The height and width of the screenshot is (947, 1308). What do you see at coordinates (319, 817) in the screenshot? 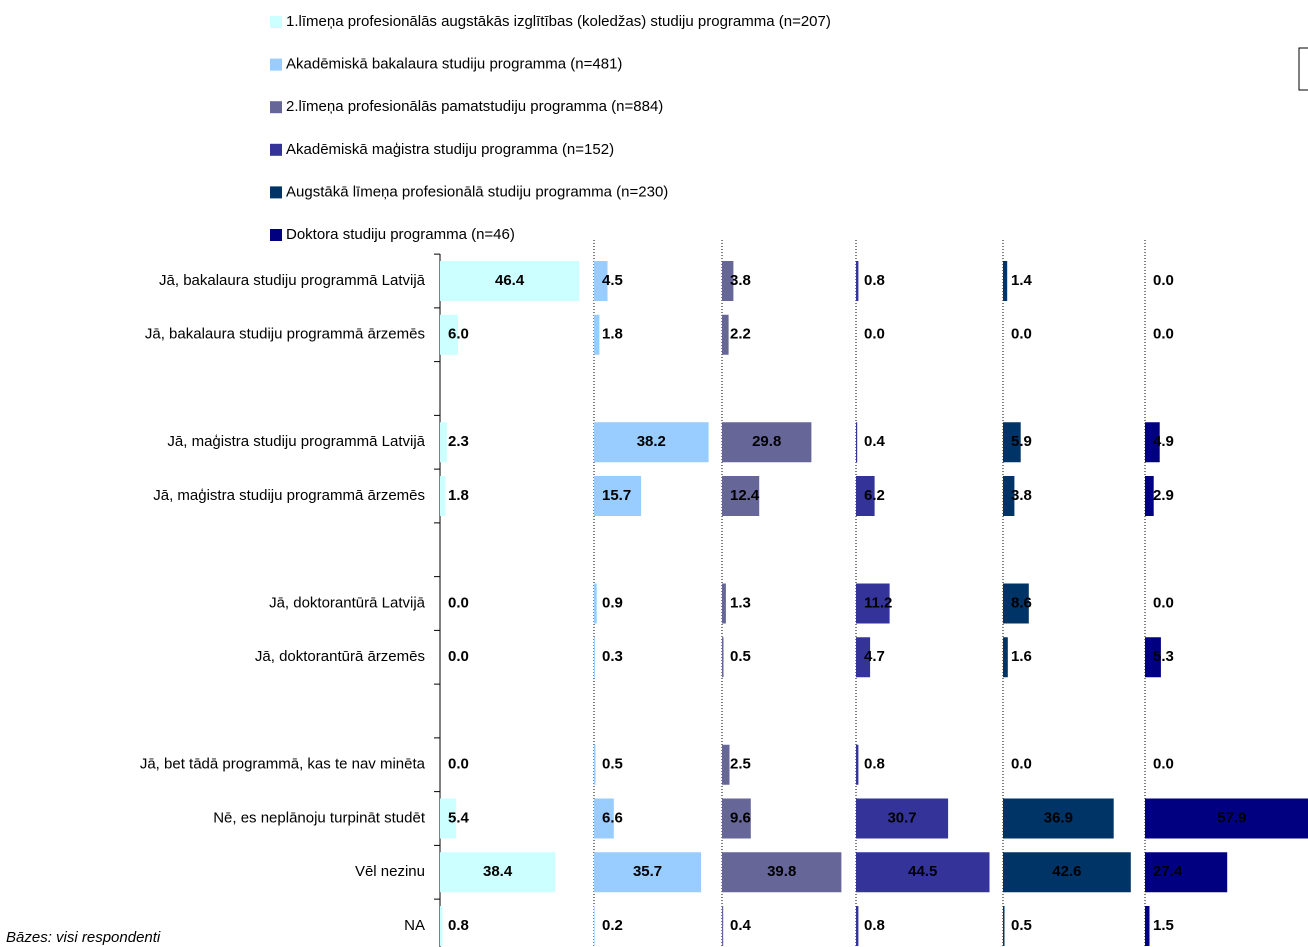
I see `category-label: Nē, es neplānoju turpināt studēt` at bounding box center [319, 817].